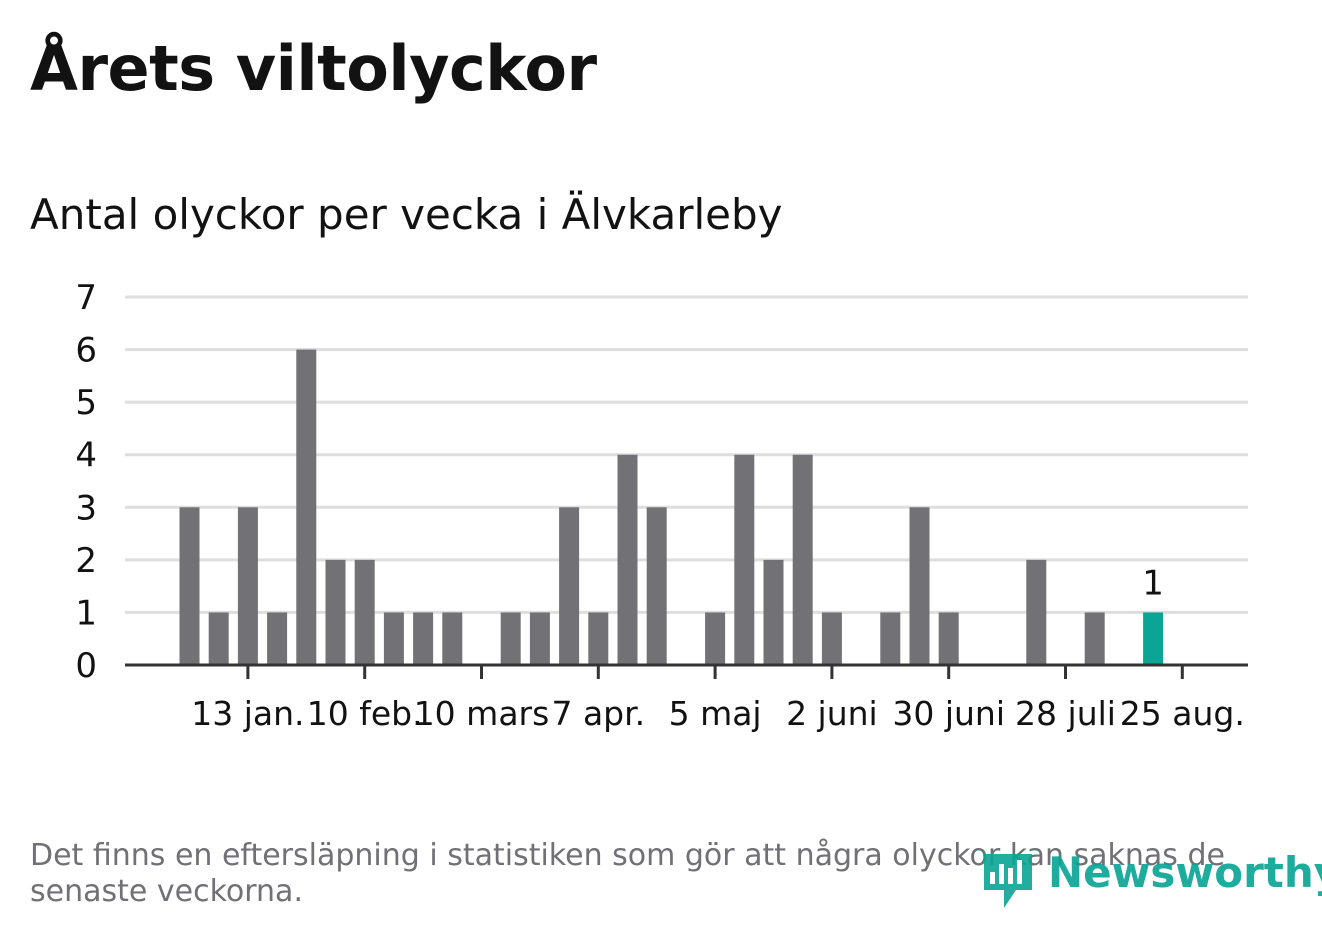  Describe the element at coordinates (247, 713) in the screenshot. I see `x-tick-label: 13 jan.` at that location.